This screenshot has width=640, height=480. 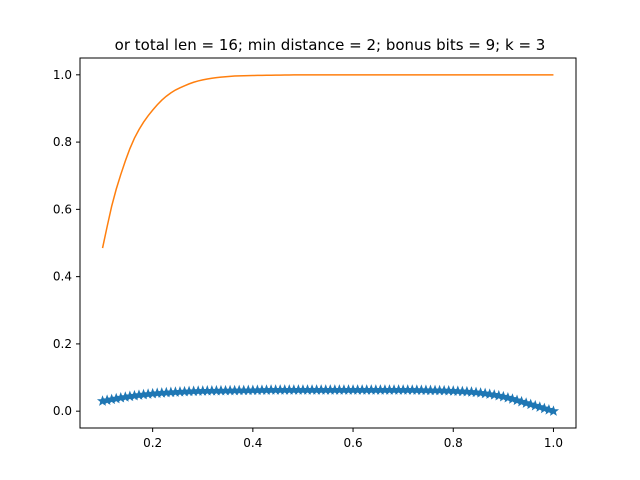 I want to click on x-axis: 0.2 0.4 0.6 0.8 1.0, so click(x=353, y=439).